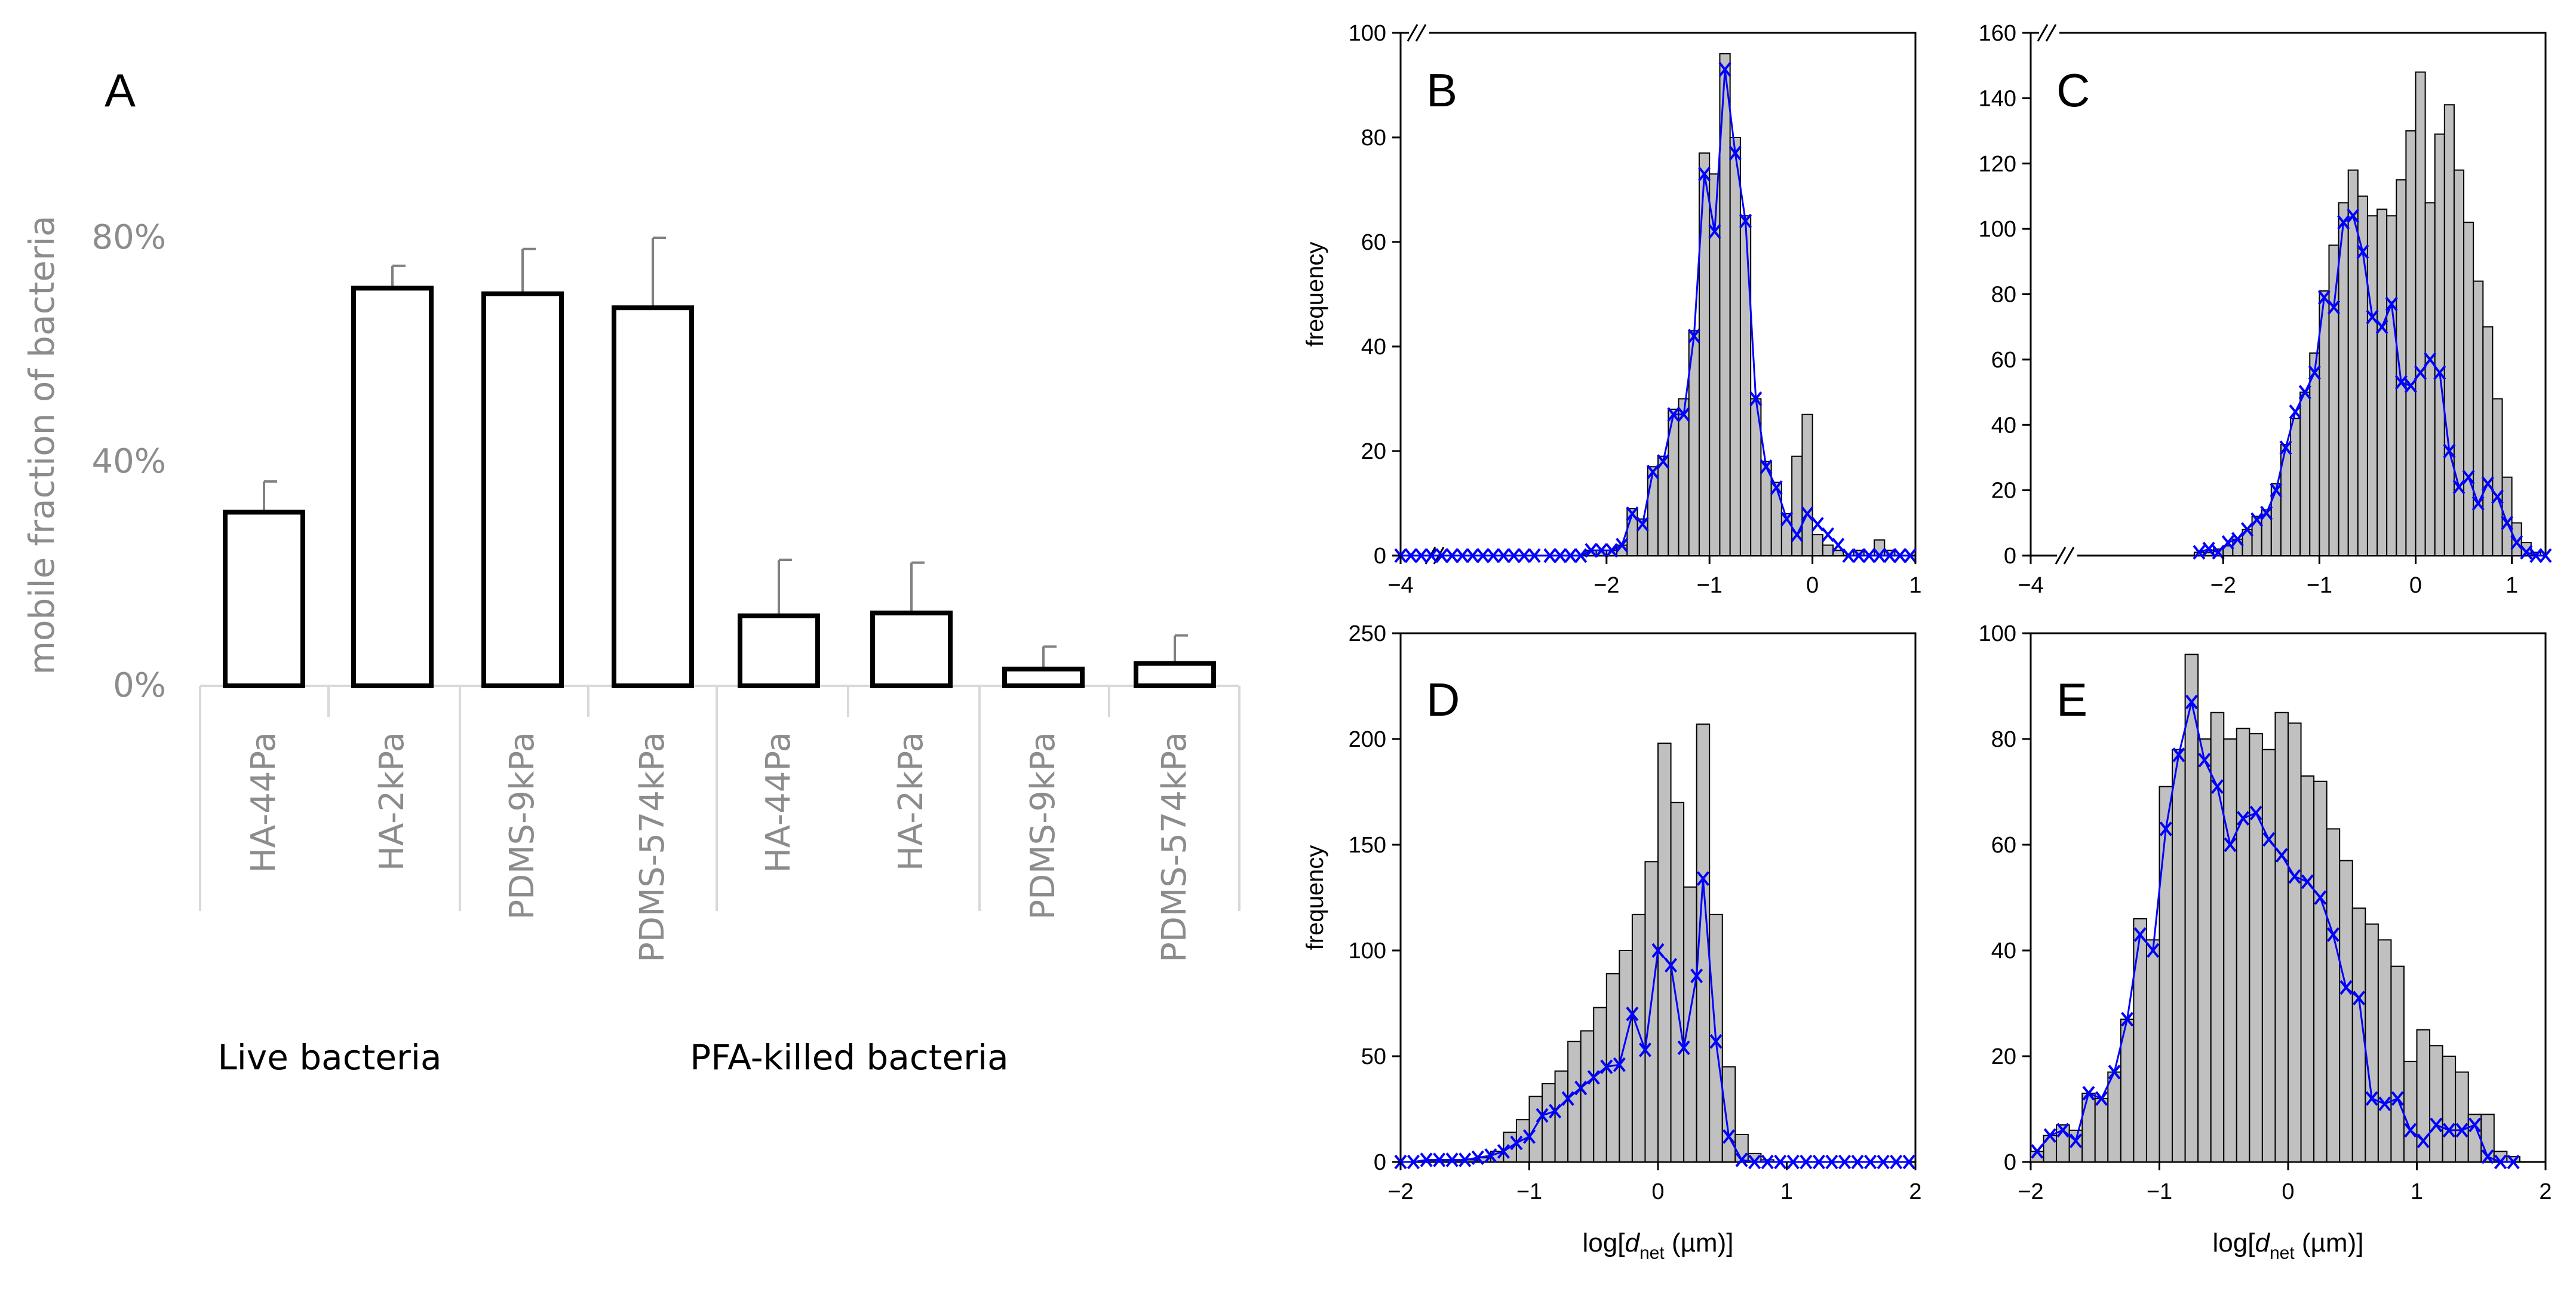 Image resolution: width=2576 pixels, height=1291 pixels. What do you see at coordinates (2288, 1245) in the screenshot?
I see `x-axis-label: log[dnet (µm)]` at bounding box center [2288, 1245].